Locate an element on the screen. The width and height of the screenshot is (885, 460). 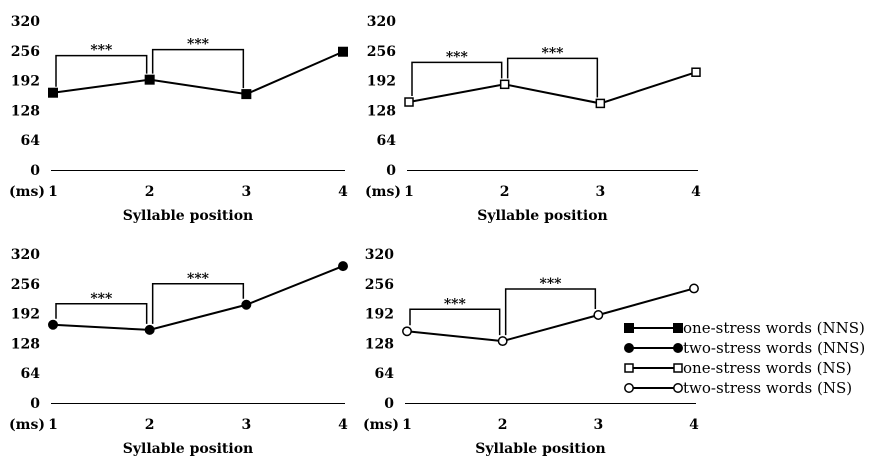
legend-label: one-stress words (NS) is located at coordinates (767, 368).